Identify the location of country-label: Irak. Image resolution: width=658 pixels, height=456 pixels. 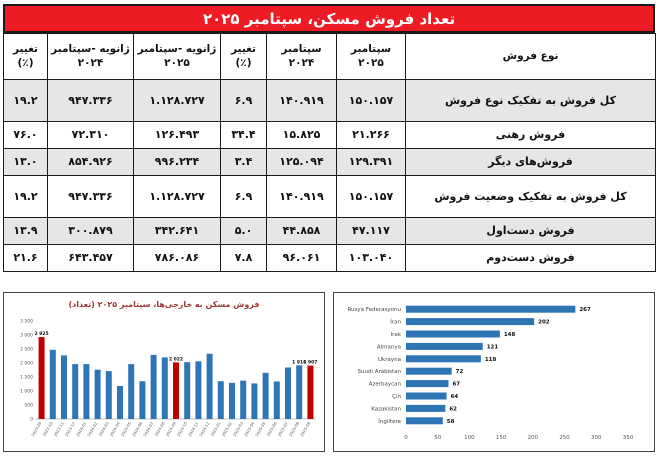
(396, 335).